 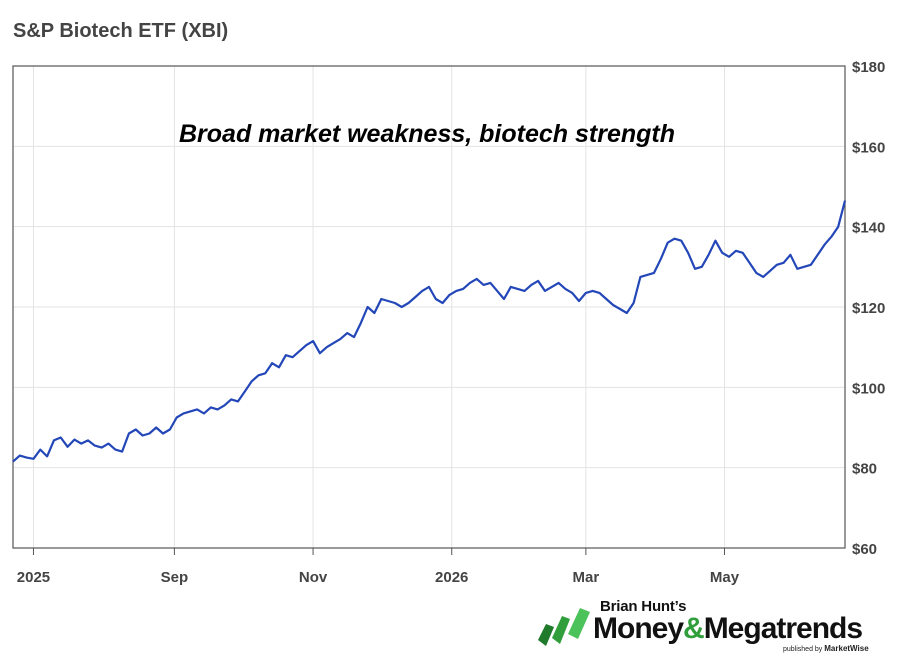 I want to click on y-tick-label: $80, so click(x=864, y=469).